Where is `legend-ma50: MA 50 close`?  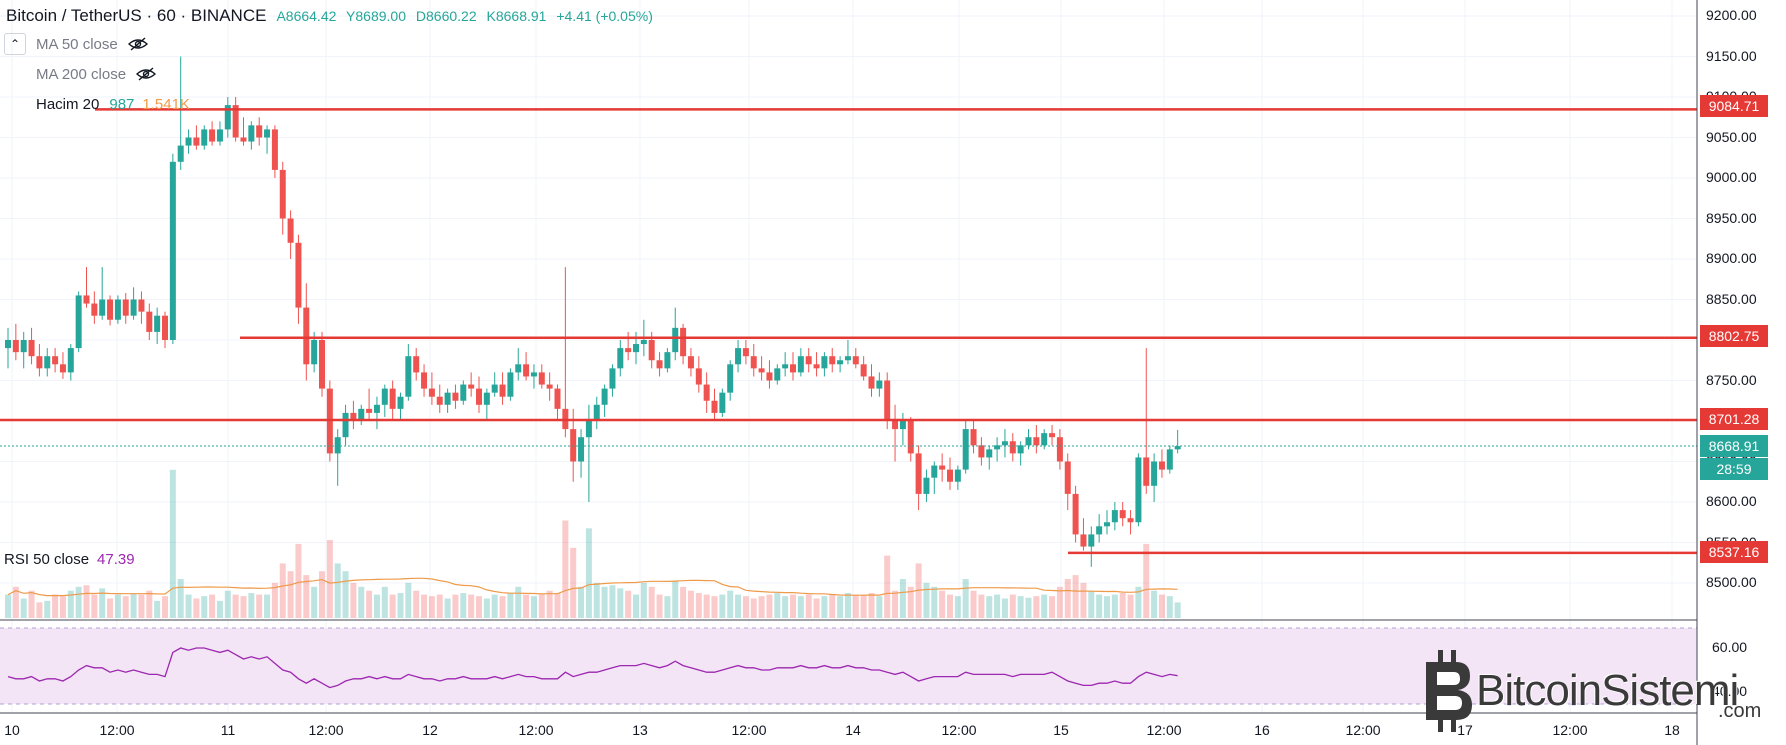
legend-ma50: MA 50 close is located at coordinates (74, 44).